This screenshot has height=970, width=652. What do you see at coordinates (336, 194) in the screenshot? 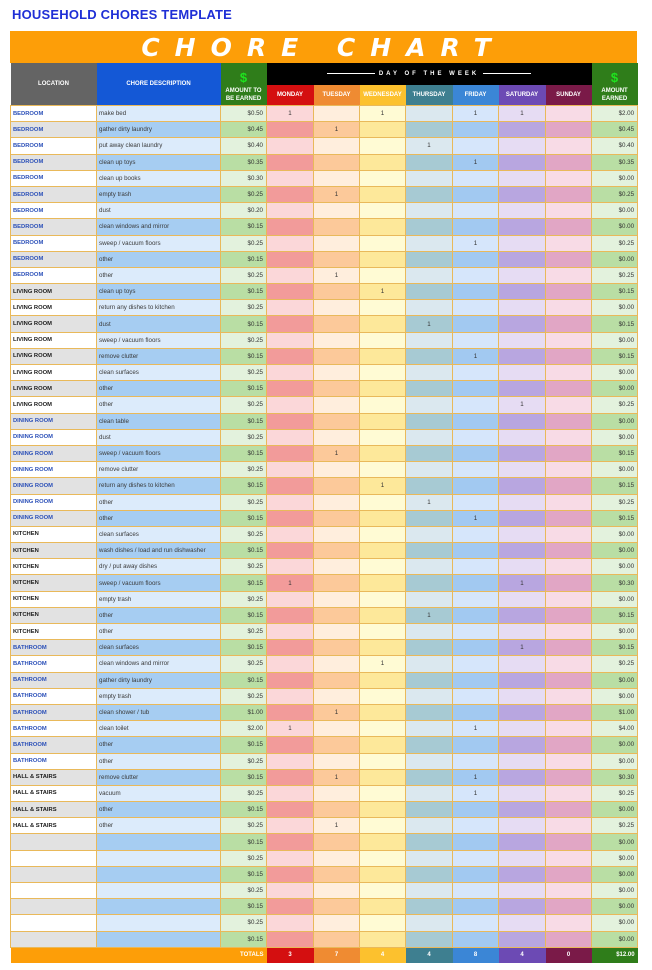
I see `day-cell-tuesday: 1` at bounding box center [336, 194].